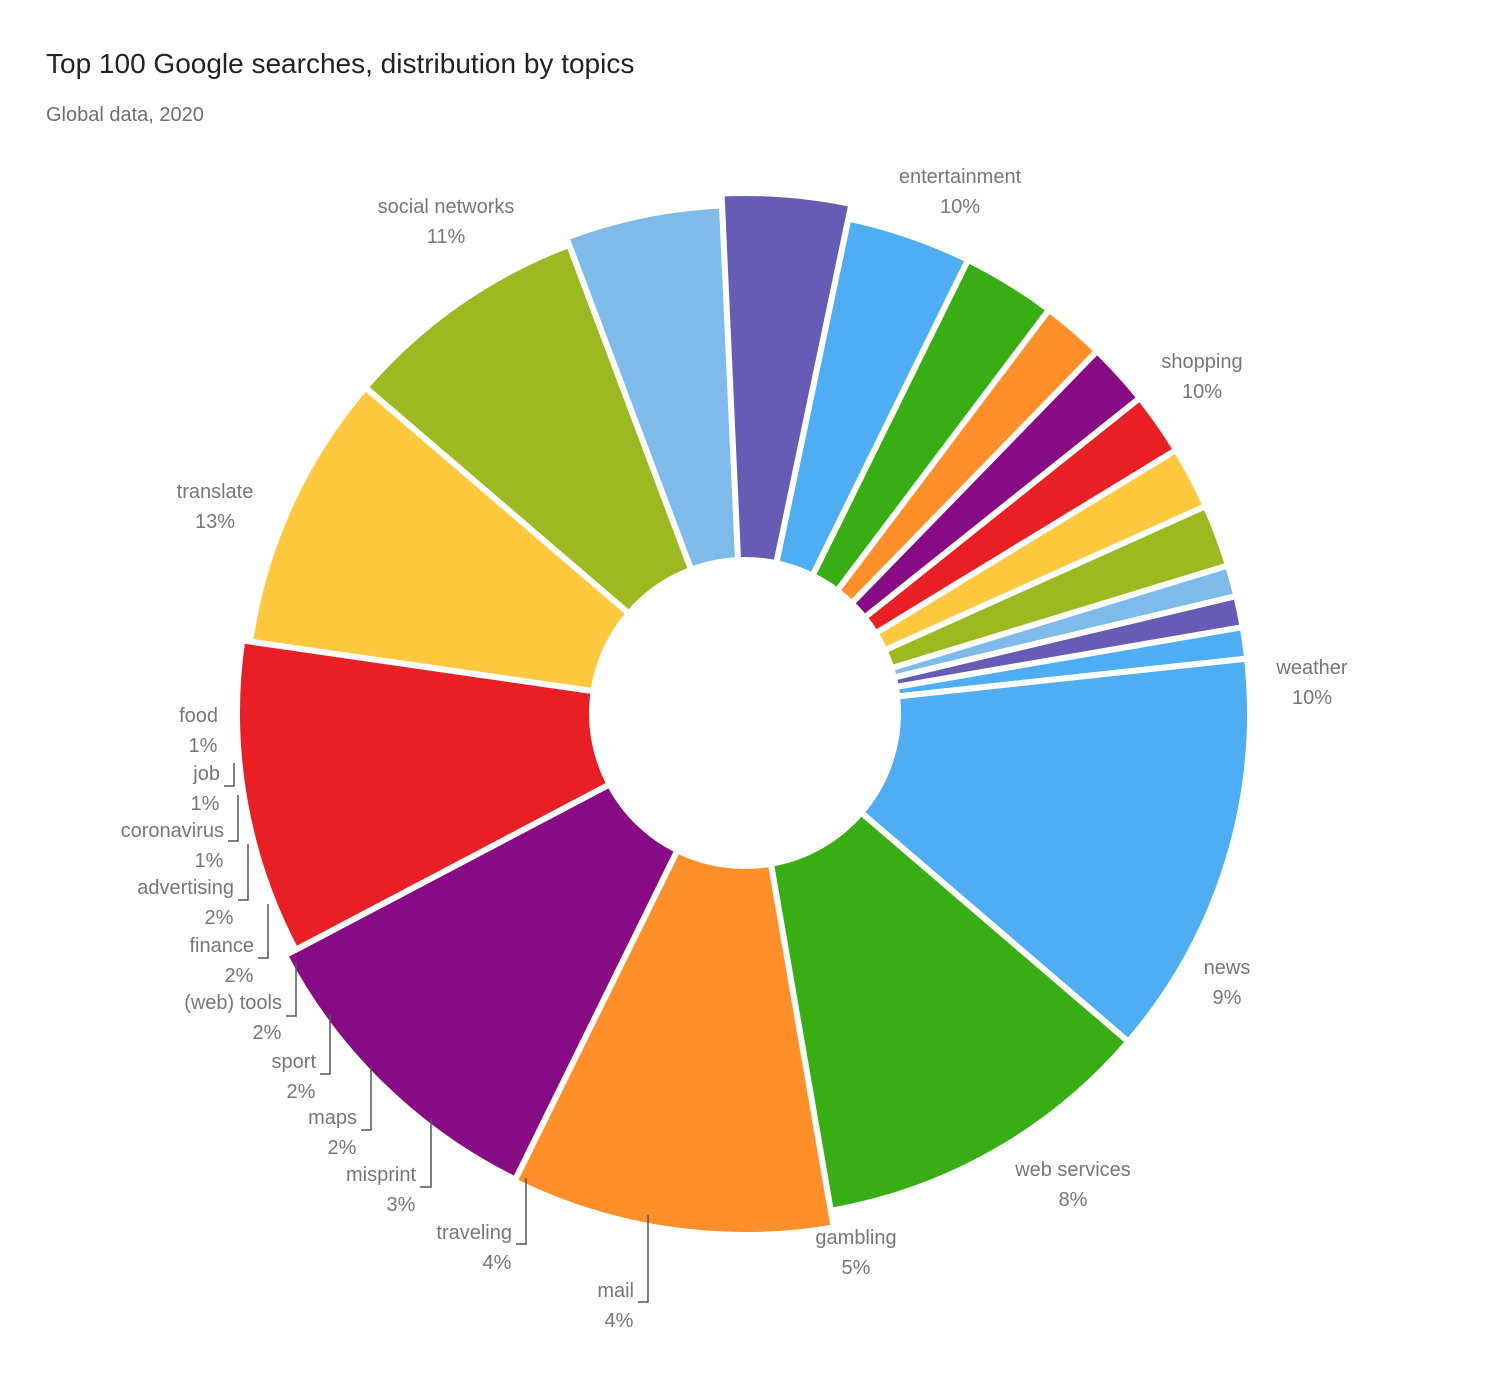 The width and height of the screenshot is (1496, 1378). Describe the element at coordinates (342, 1148) in the screenshot. I see `slice-value-maps: 2%` at that location.